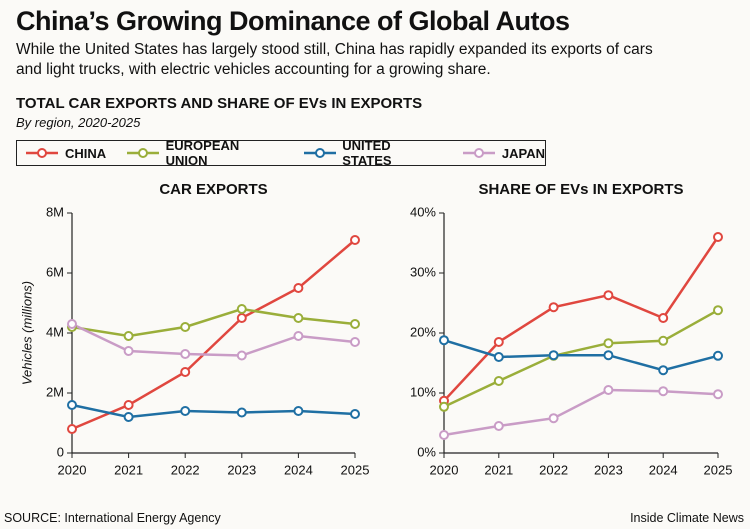 Image resolution: width=750 pixels, height=529 pixels. I want to click on y-tick-label: 0%, so click(426, 451).